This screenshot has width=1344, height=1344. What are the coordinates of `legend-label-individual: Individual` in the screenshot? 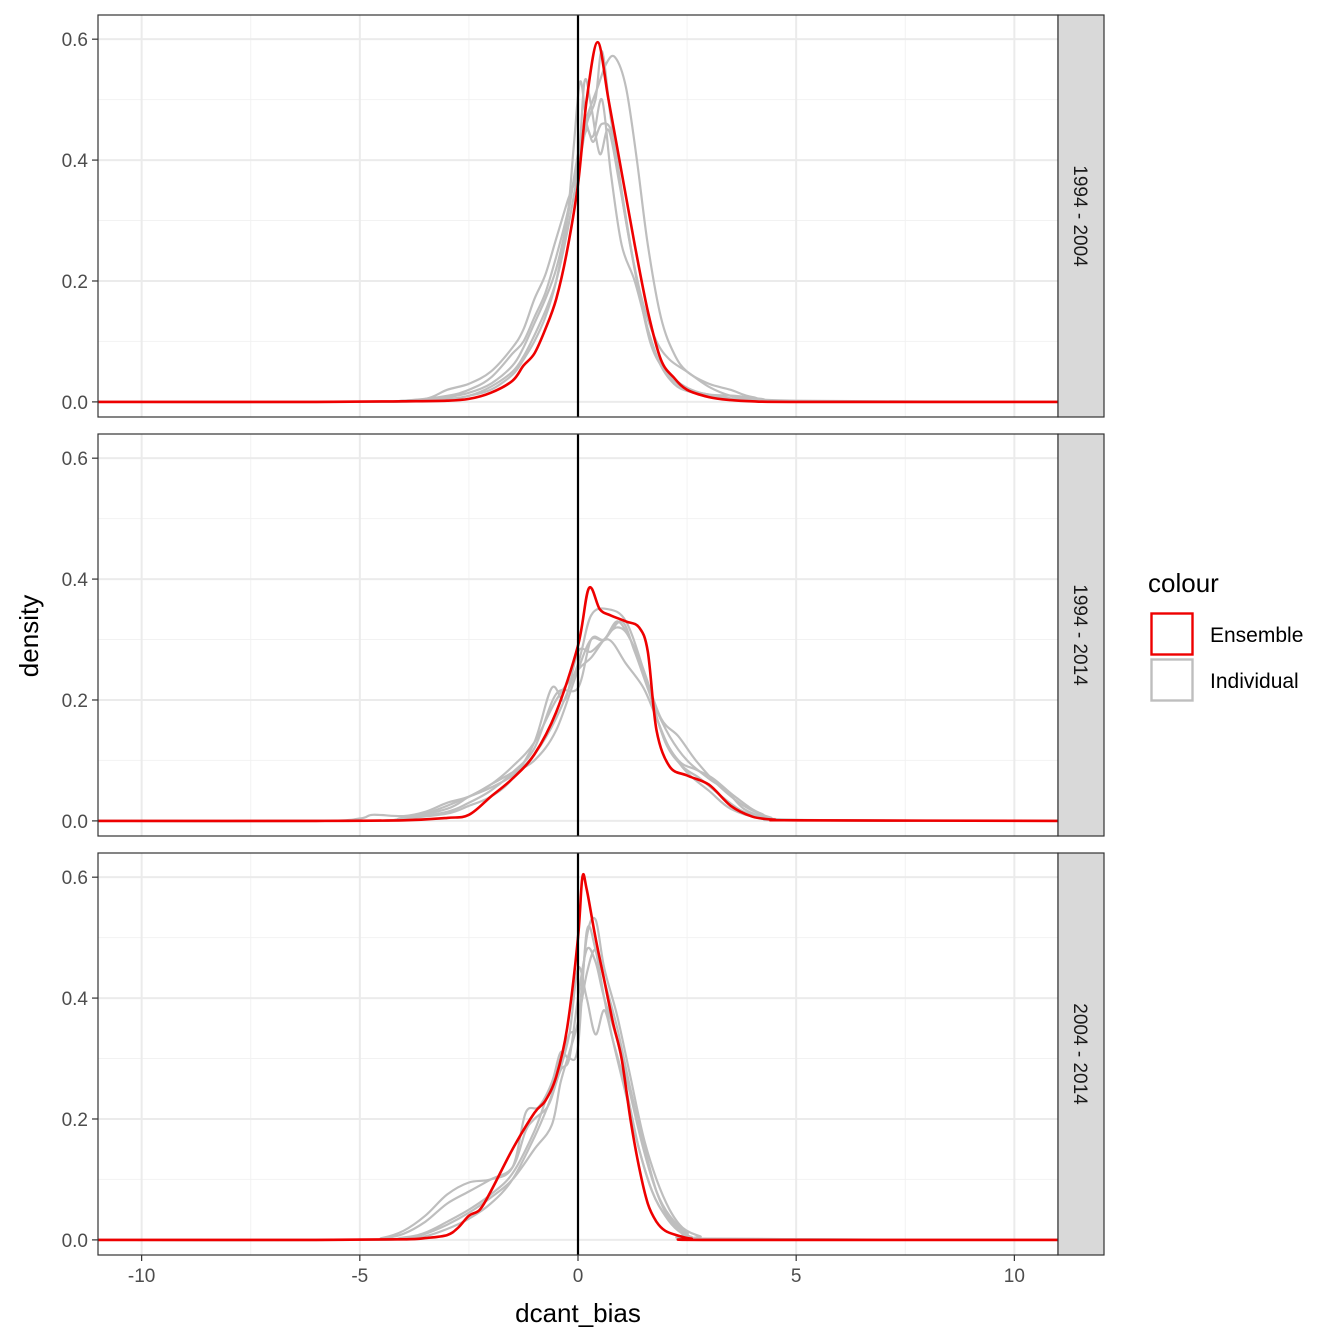 It's located at (1254, 681).